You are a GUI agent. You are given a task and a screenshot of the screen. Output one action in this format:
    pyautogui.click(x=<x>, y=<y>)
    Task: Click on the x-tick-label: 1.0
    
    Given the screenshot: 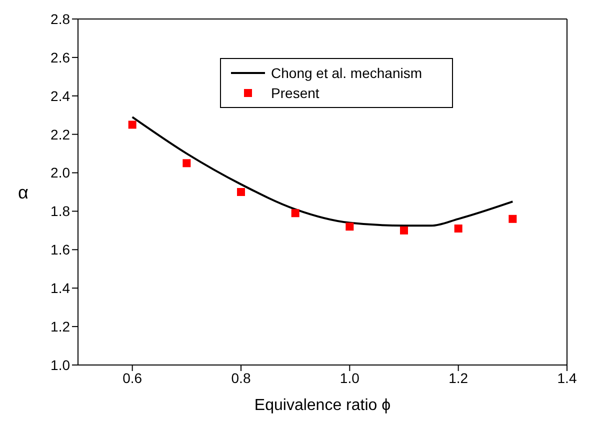 What is the action you would take?
    pyautogui.click(x=350, y=378)
    